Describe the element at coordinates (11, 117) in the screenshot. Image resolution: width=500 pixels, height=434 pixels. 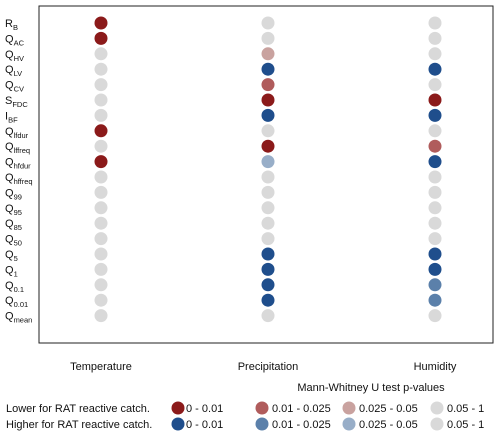
I see `row-label: IBF` at that location.